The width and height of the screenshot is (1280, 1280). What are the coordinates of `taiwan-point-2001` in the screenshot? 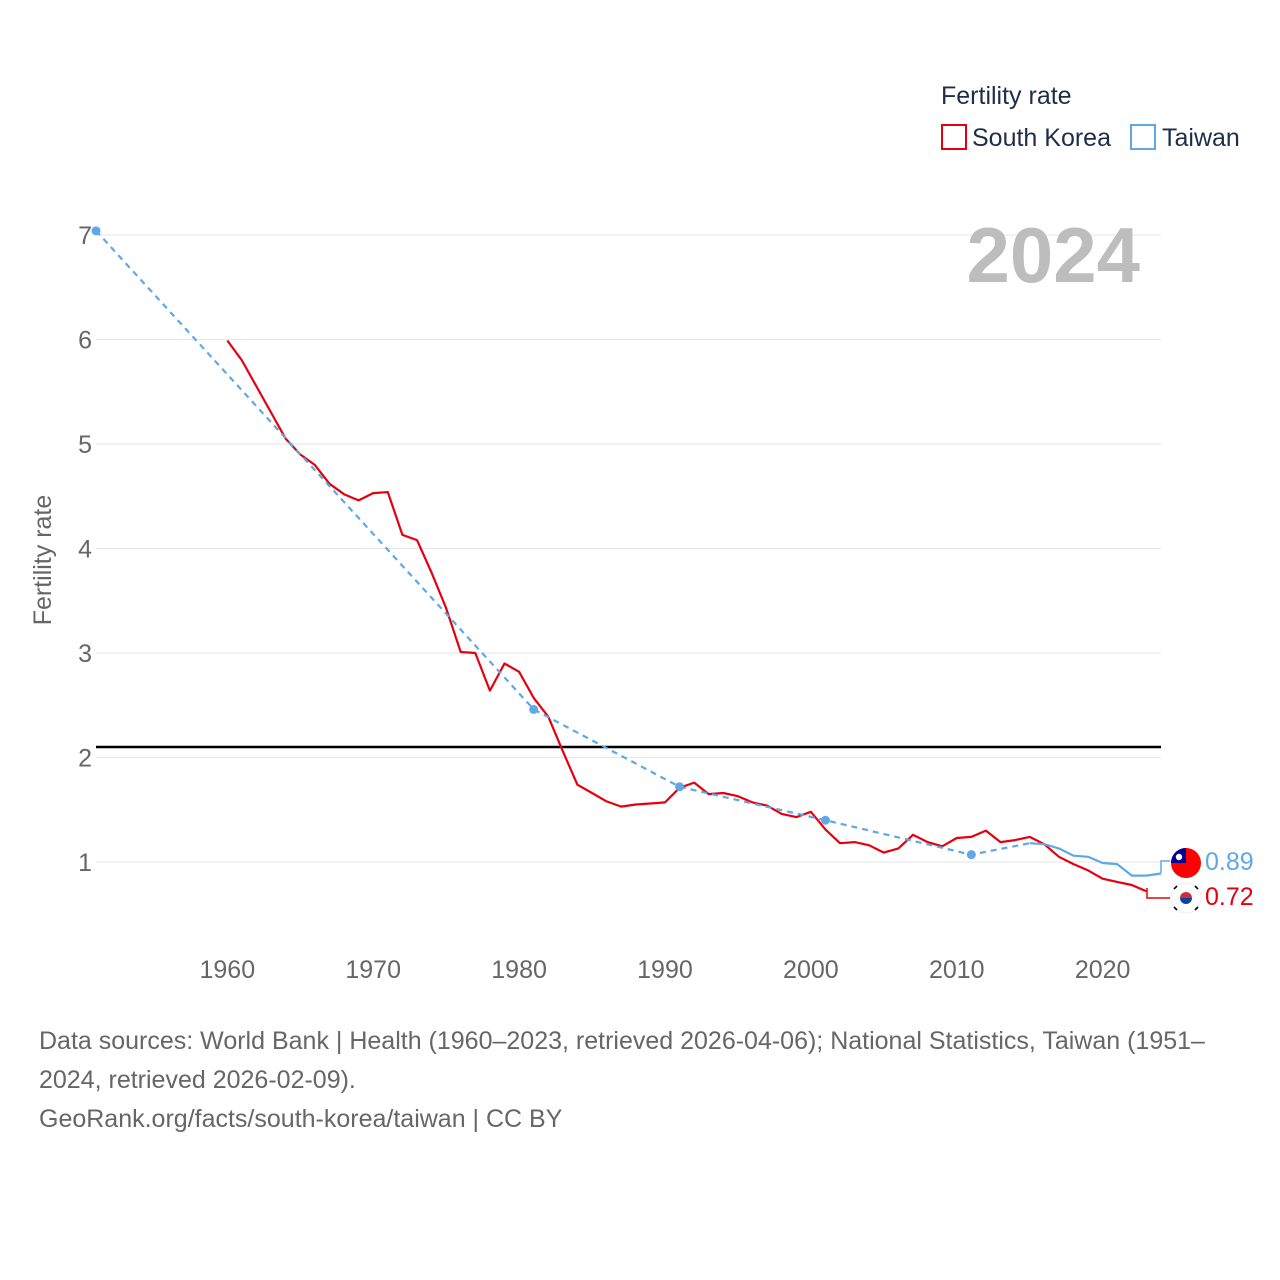 It's located at (825, 820).